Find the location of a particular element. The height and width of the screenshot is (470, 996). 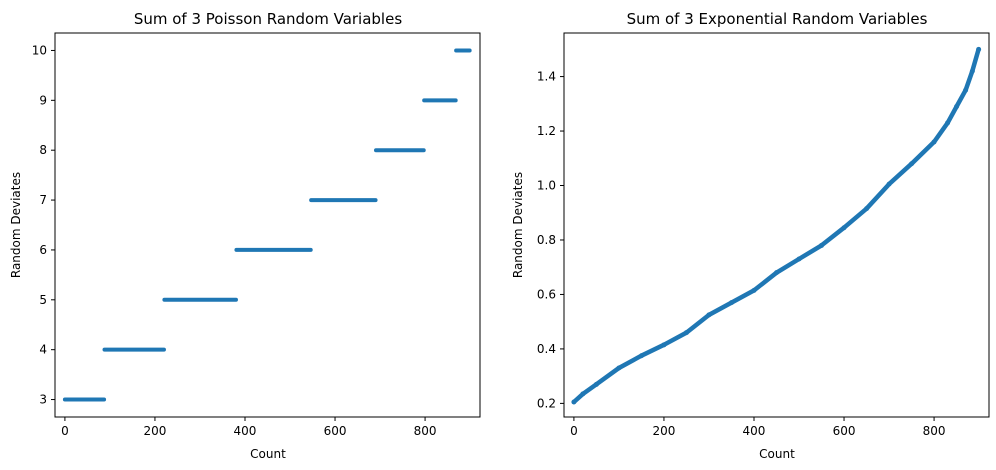

left-y-tick-label: 9 is located at coordinates (43, 100).